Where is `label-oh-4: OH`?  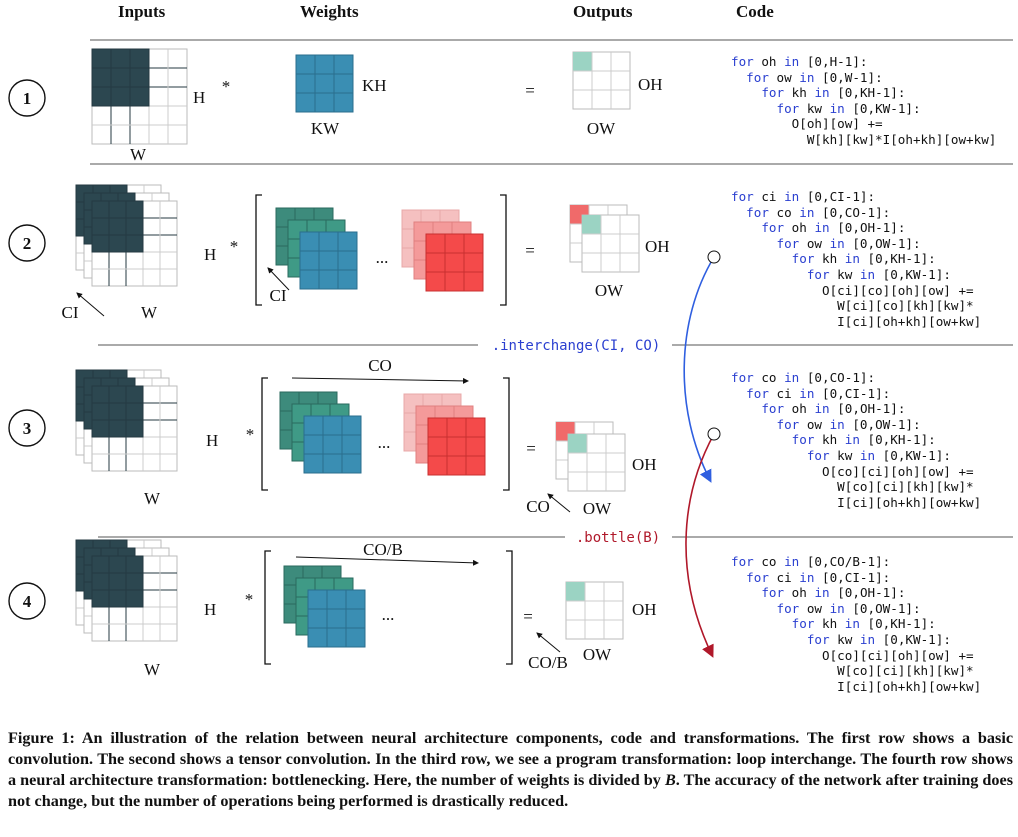
label-oh-4: OH is located at coordinates (644, 609).